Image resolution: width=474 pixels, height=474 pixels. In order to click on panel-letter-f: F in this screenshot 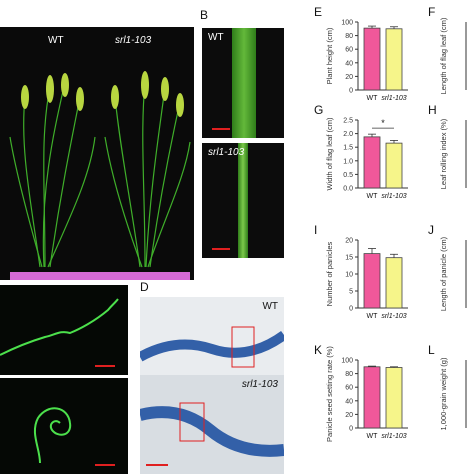, I will do `click(431, 12)`.